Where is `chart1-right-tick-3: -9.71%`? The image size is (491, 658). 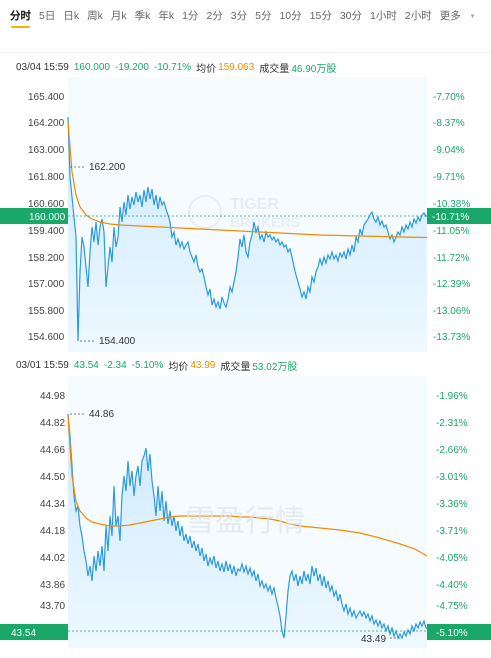 chart1-right-tick-3: -9.71% is located at coordinates (449, 177).